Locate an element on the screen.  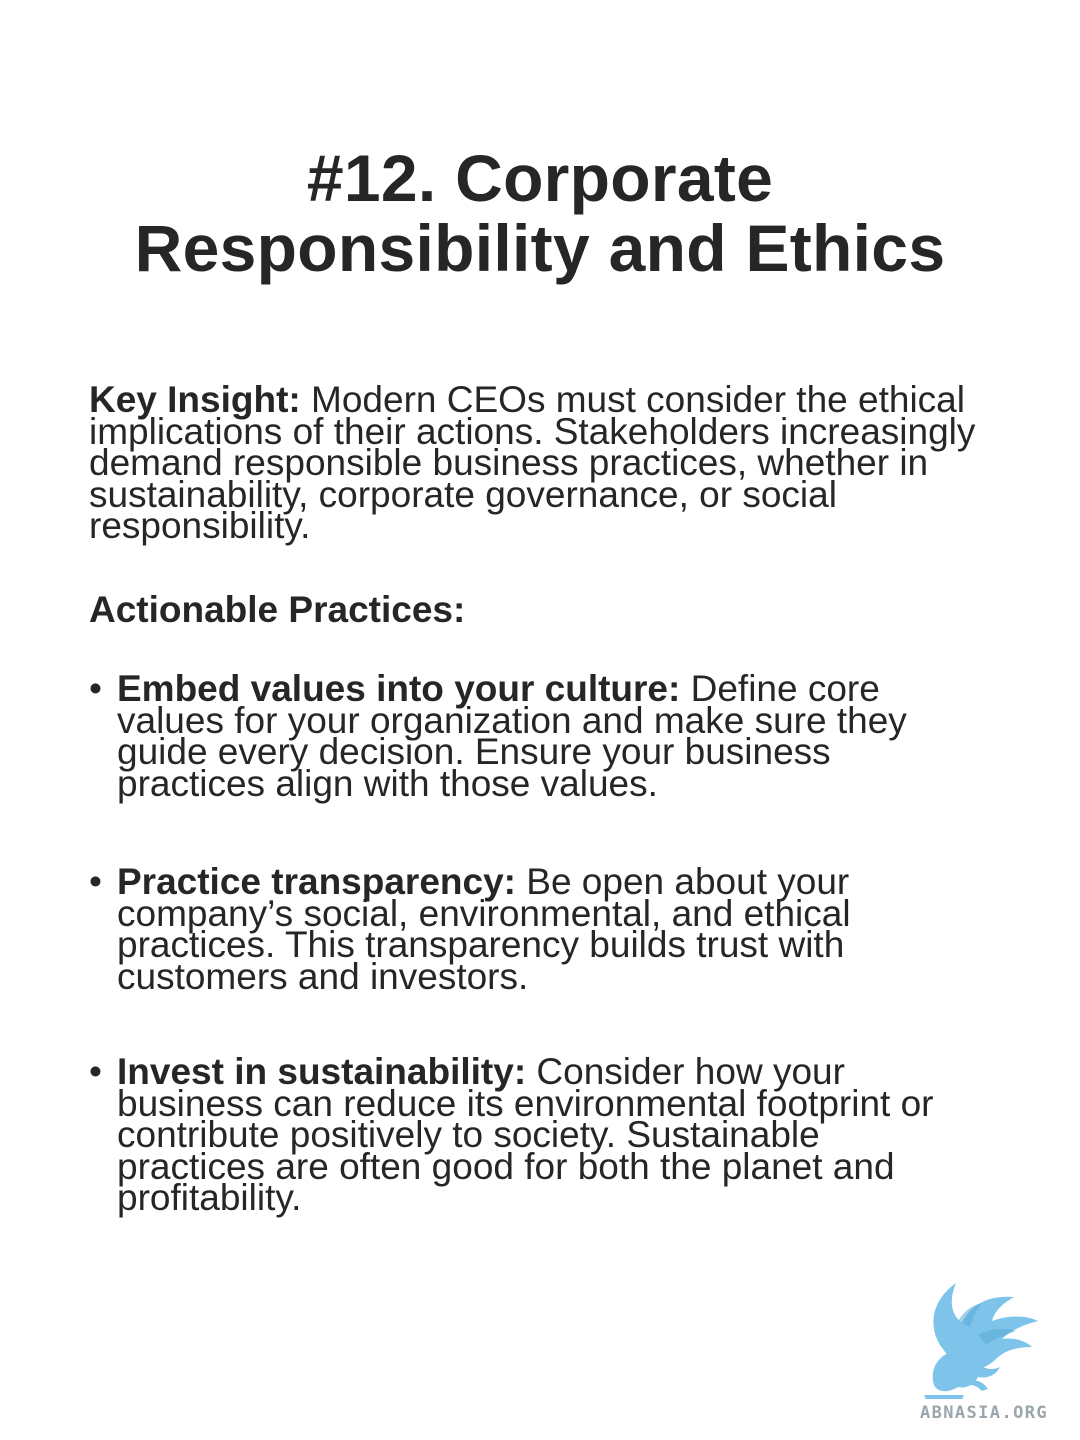
practice-item-label: Invest in sustainability: is located at coordinates (322, 1071).